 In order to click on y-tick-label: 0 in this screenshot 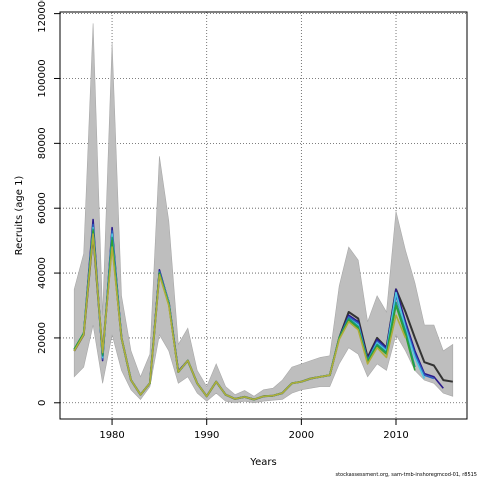, I will do `click(42, 403)`.